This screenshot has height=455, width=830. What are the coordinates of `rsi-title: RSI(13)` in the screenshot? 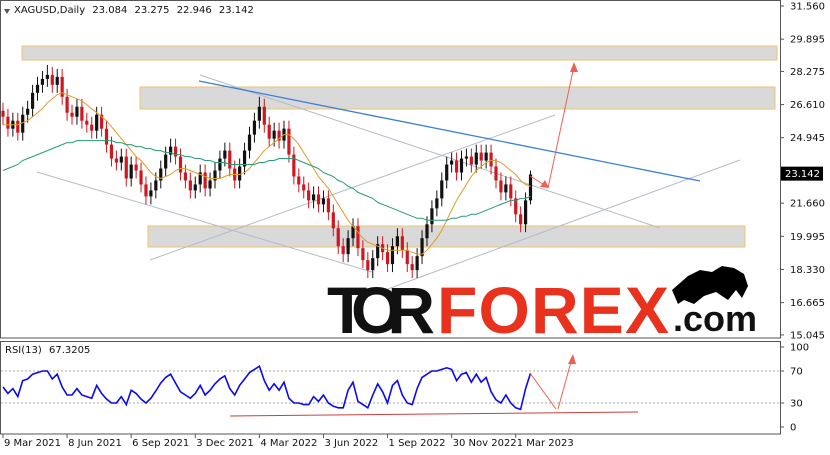 It's located at (23, 350).